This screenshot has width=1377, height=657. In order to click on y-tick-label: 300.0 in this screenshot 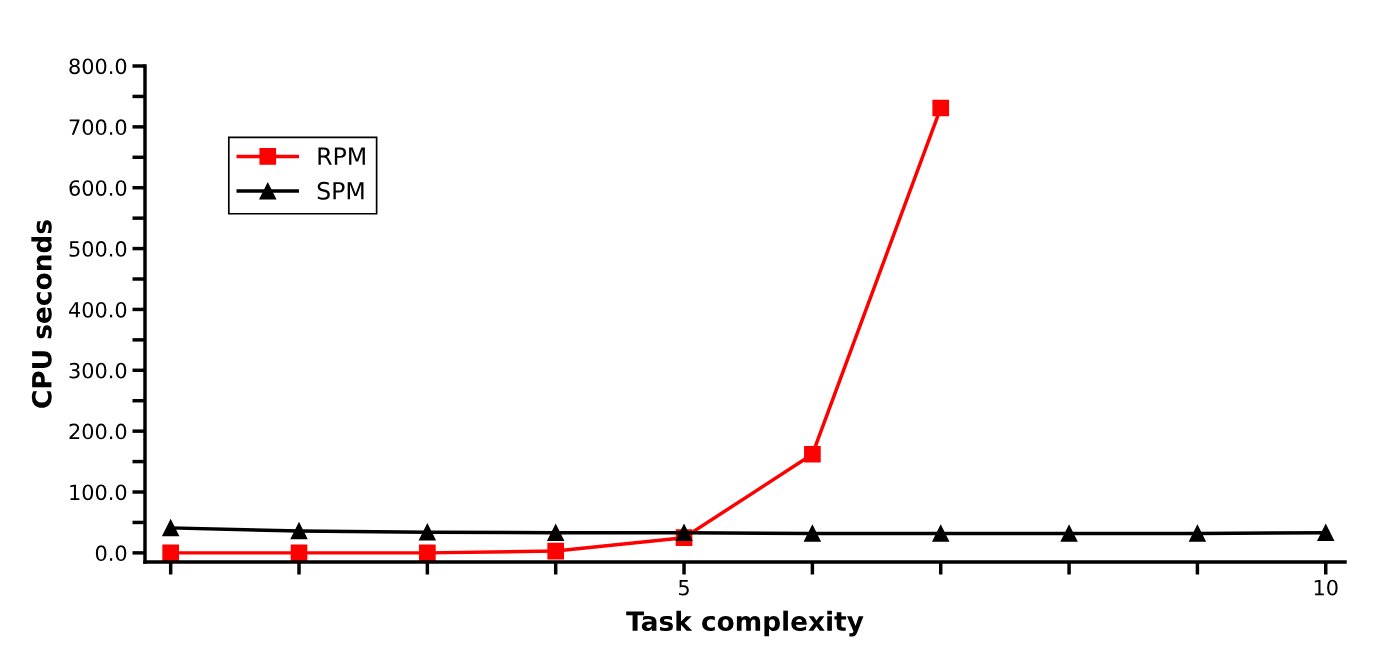, I will do `click(98, 370)`.